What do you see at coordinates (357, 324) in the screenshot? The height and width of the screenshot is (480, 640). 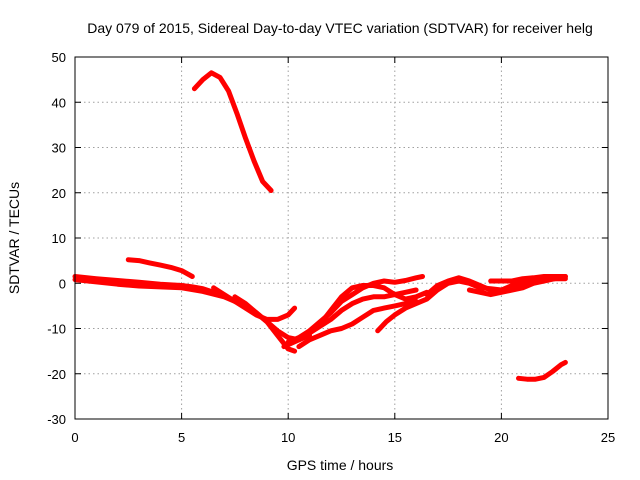 I see `series-arc-i` at bounding box center [357, 324].